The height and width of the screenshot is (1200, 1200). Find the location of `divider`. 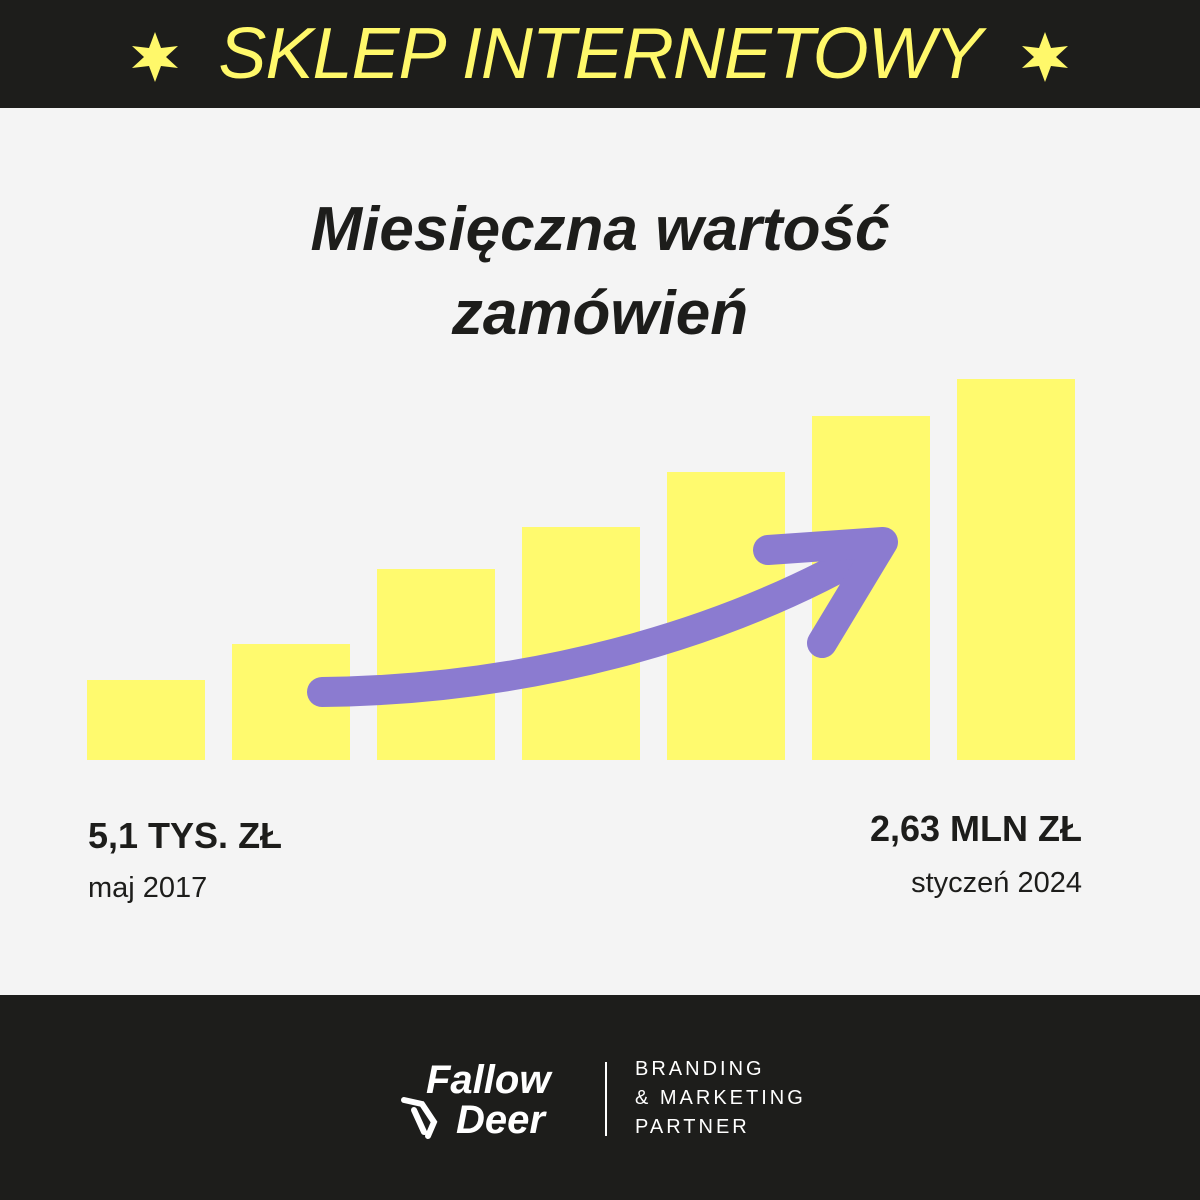

divider is located at coordinates (606, 1099).